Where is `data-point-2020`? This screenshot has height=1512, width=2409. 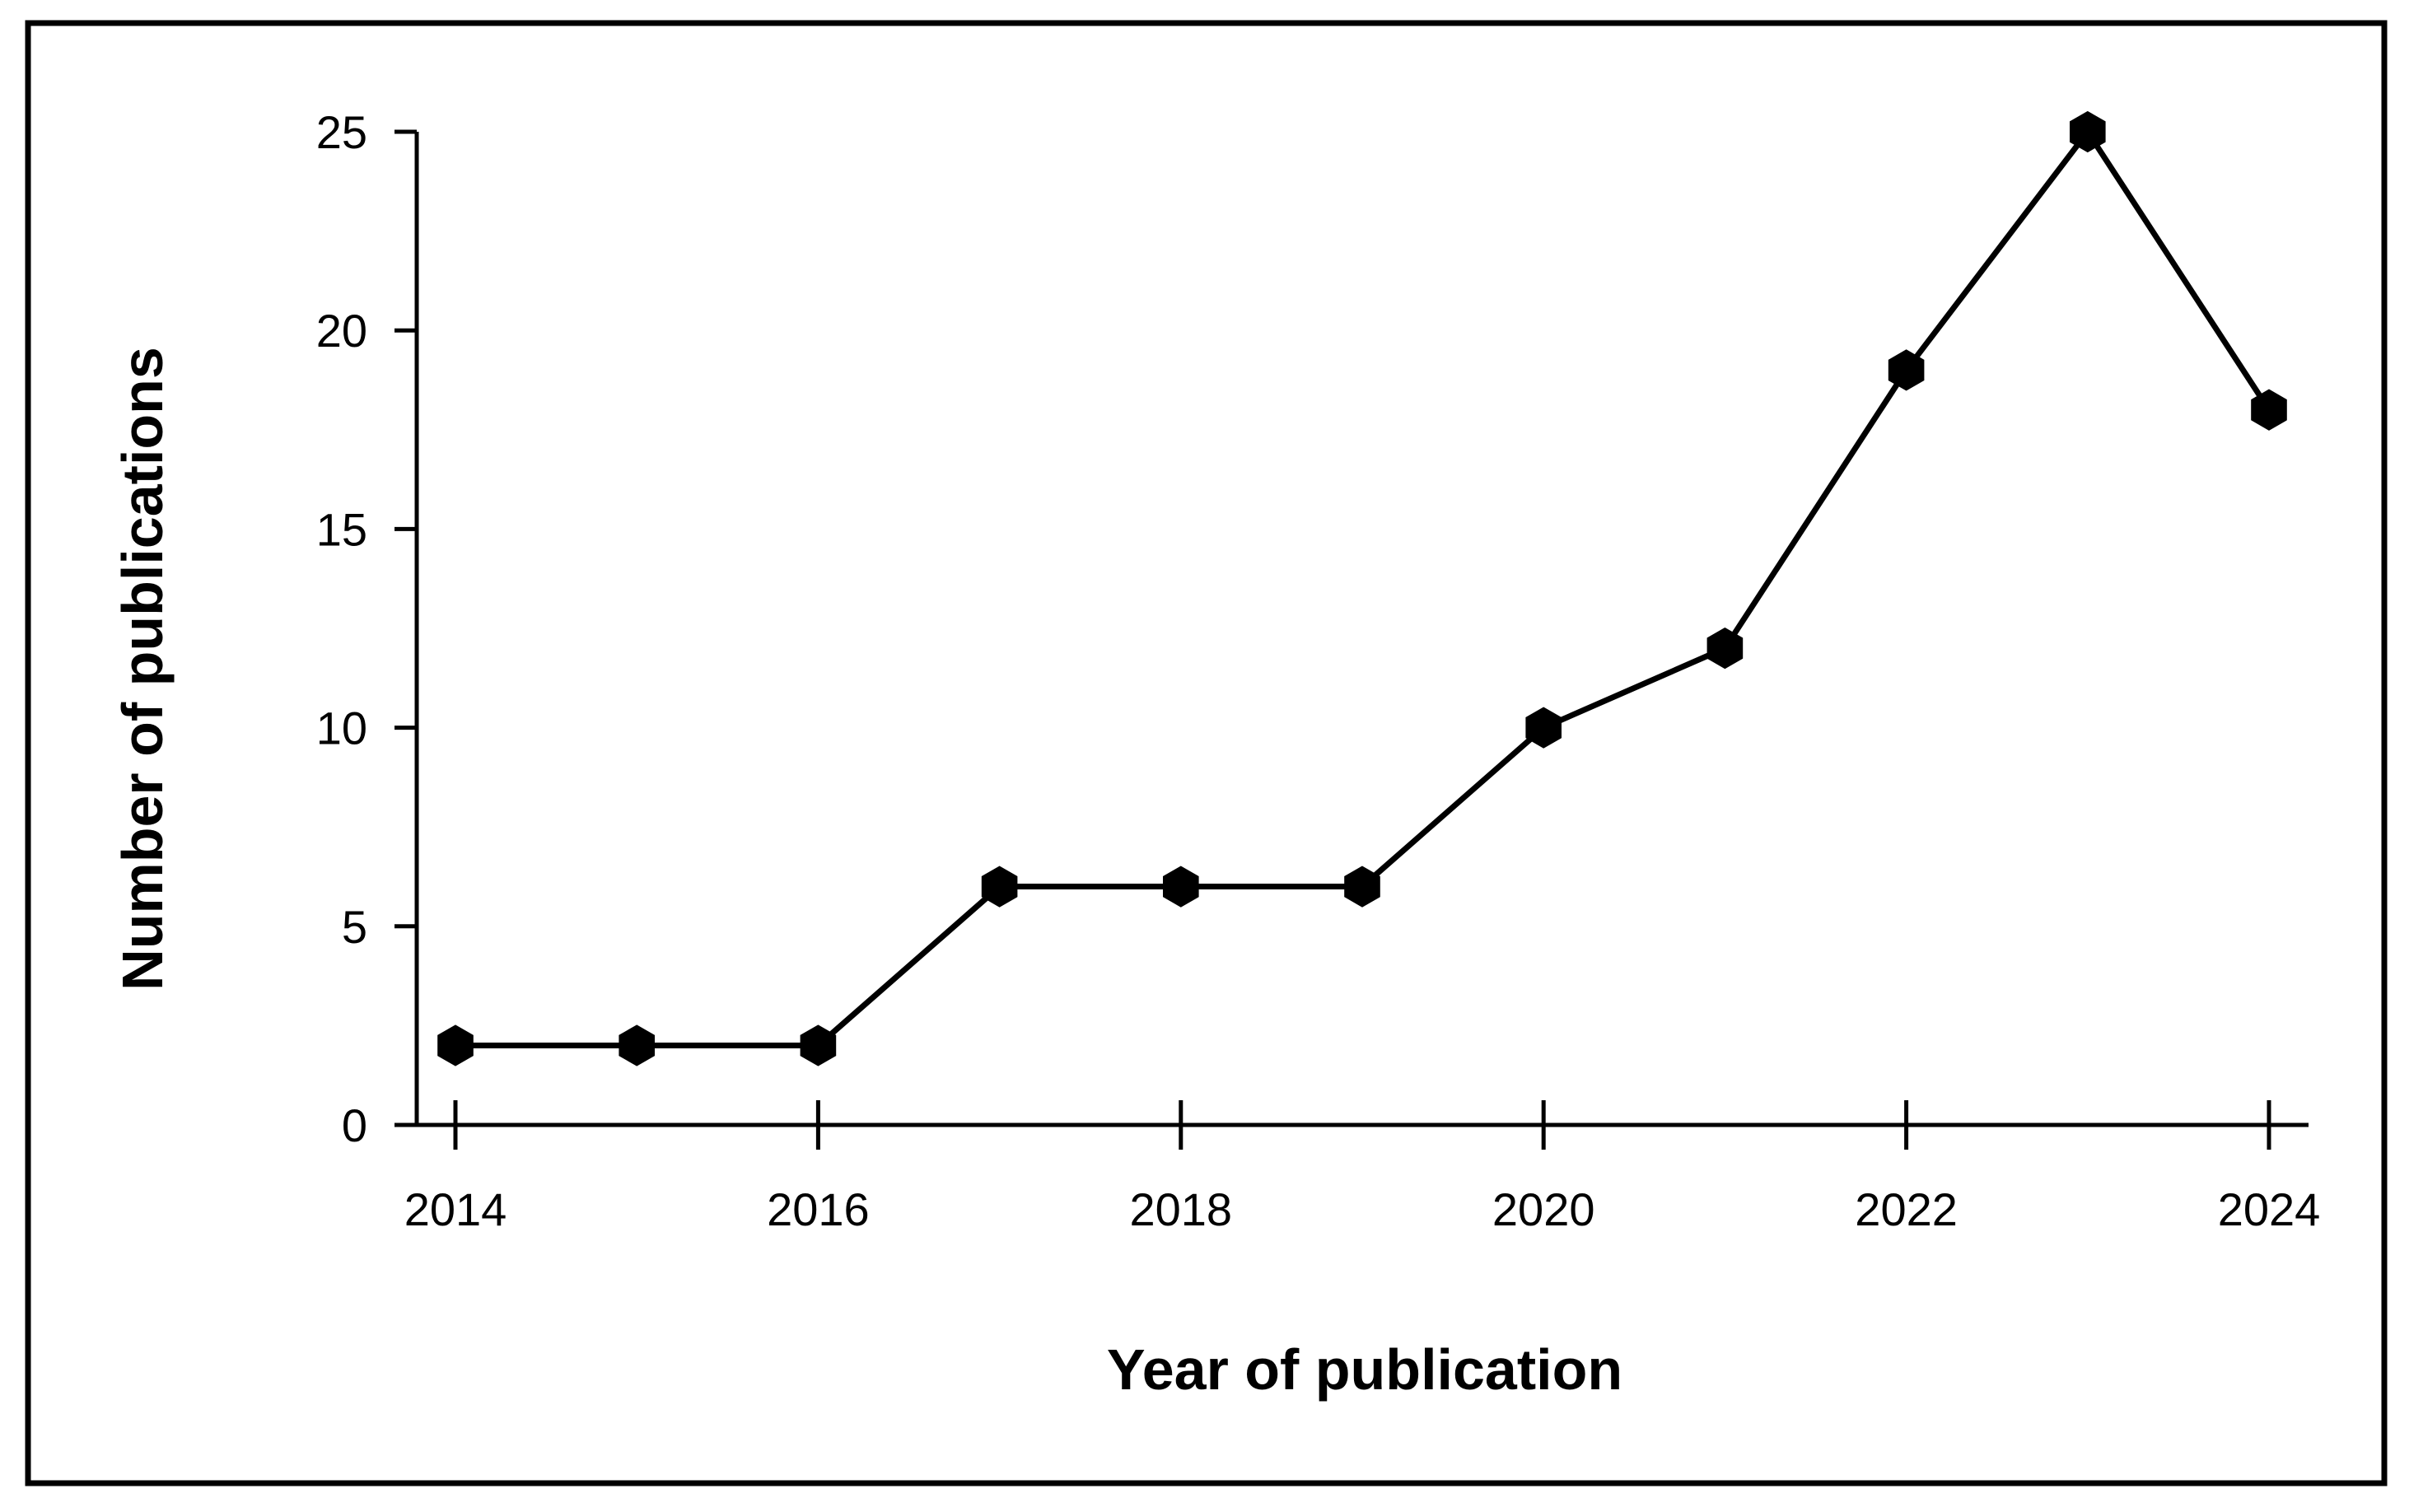 data-point-2020 is located at coordinates (1543, 728).